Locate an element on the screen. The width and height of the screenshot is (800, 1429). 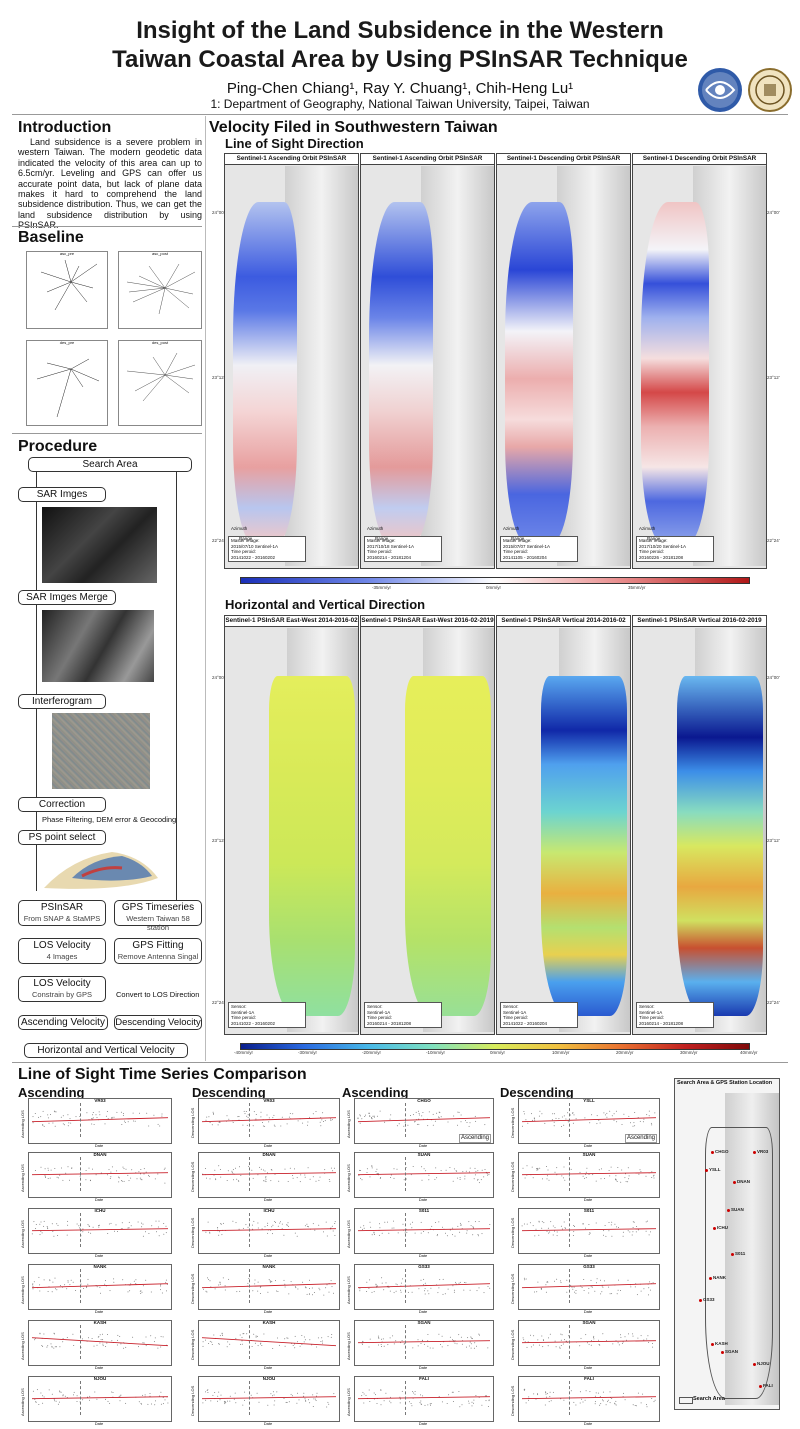
interferogram-thumbnail is located at coordinates (101, 751).